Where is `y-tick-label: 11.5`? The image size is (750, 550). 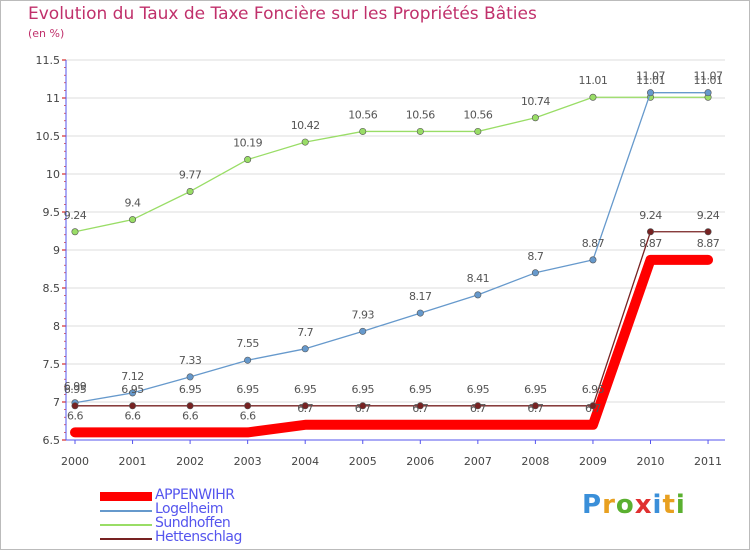
y-tick-label: 11.5 is located at coordinates (48, 60).